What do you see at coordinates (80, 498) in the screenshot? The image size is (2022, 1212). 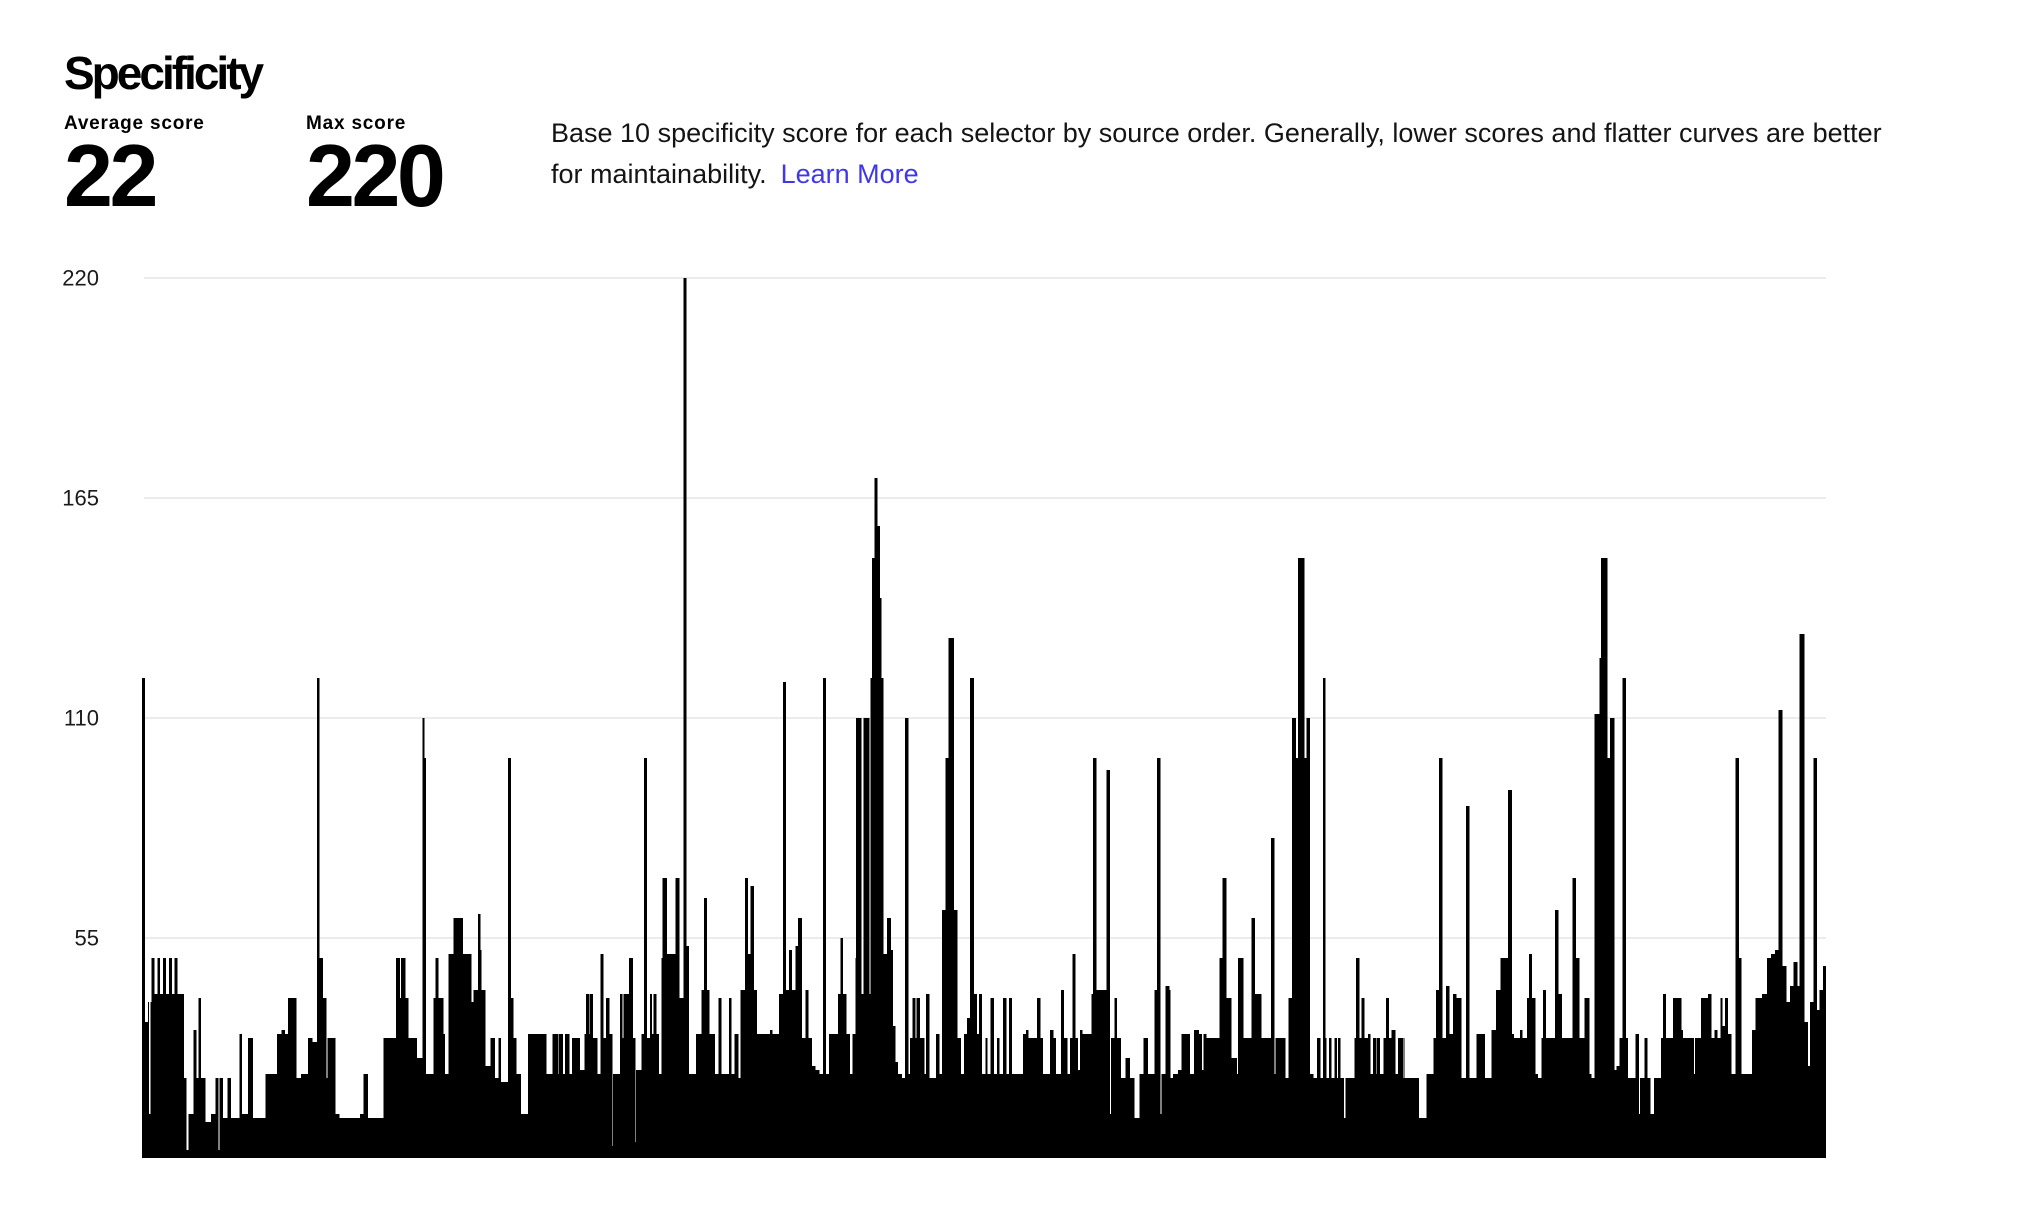 I see `svg-text: 165` at bounding box center [80, 498].